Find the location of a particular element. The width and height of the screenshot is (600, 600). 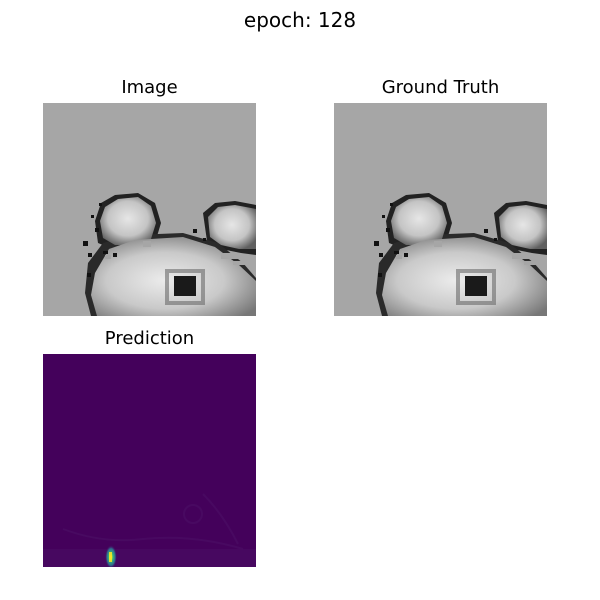

ground-truth-panel-graphic is located at coordinates (440, 209).